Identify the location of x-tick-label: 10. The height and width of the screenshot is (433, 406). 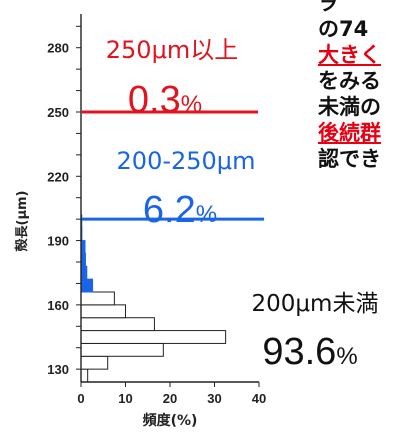
(125, 398).